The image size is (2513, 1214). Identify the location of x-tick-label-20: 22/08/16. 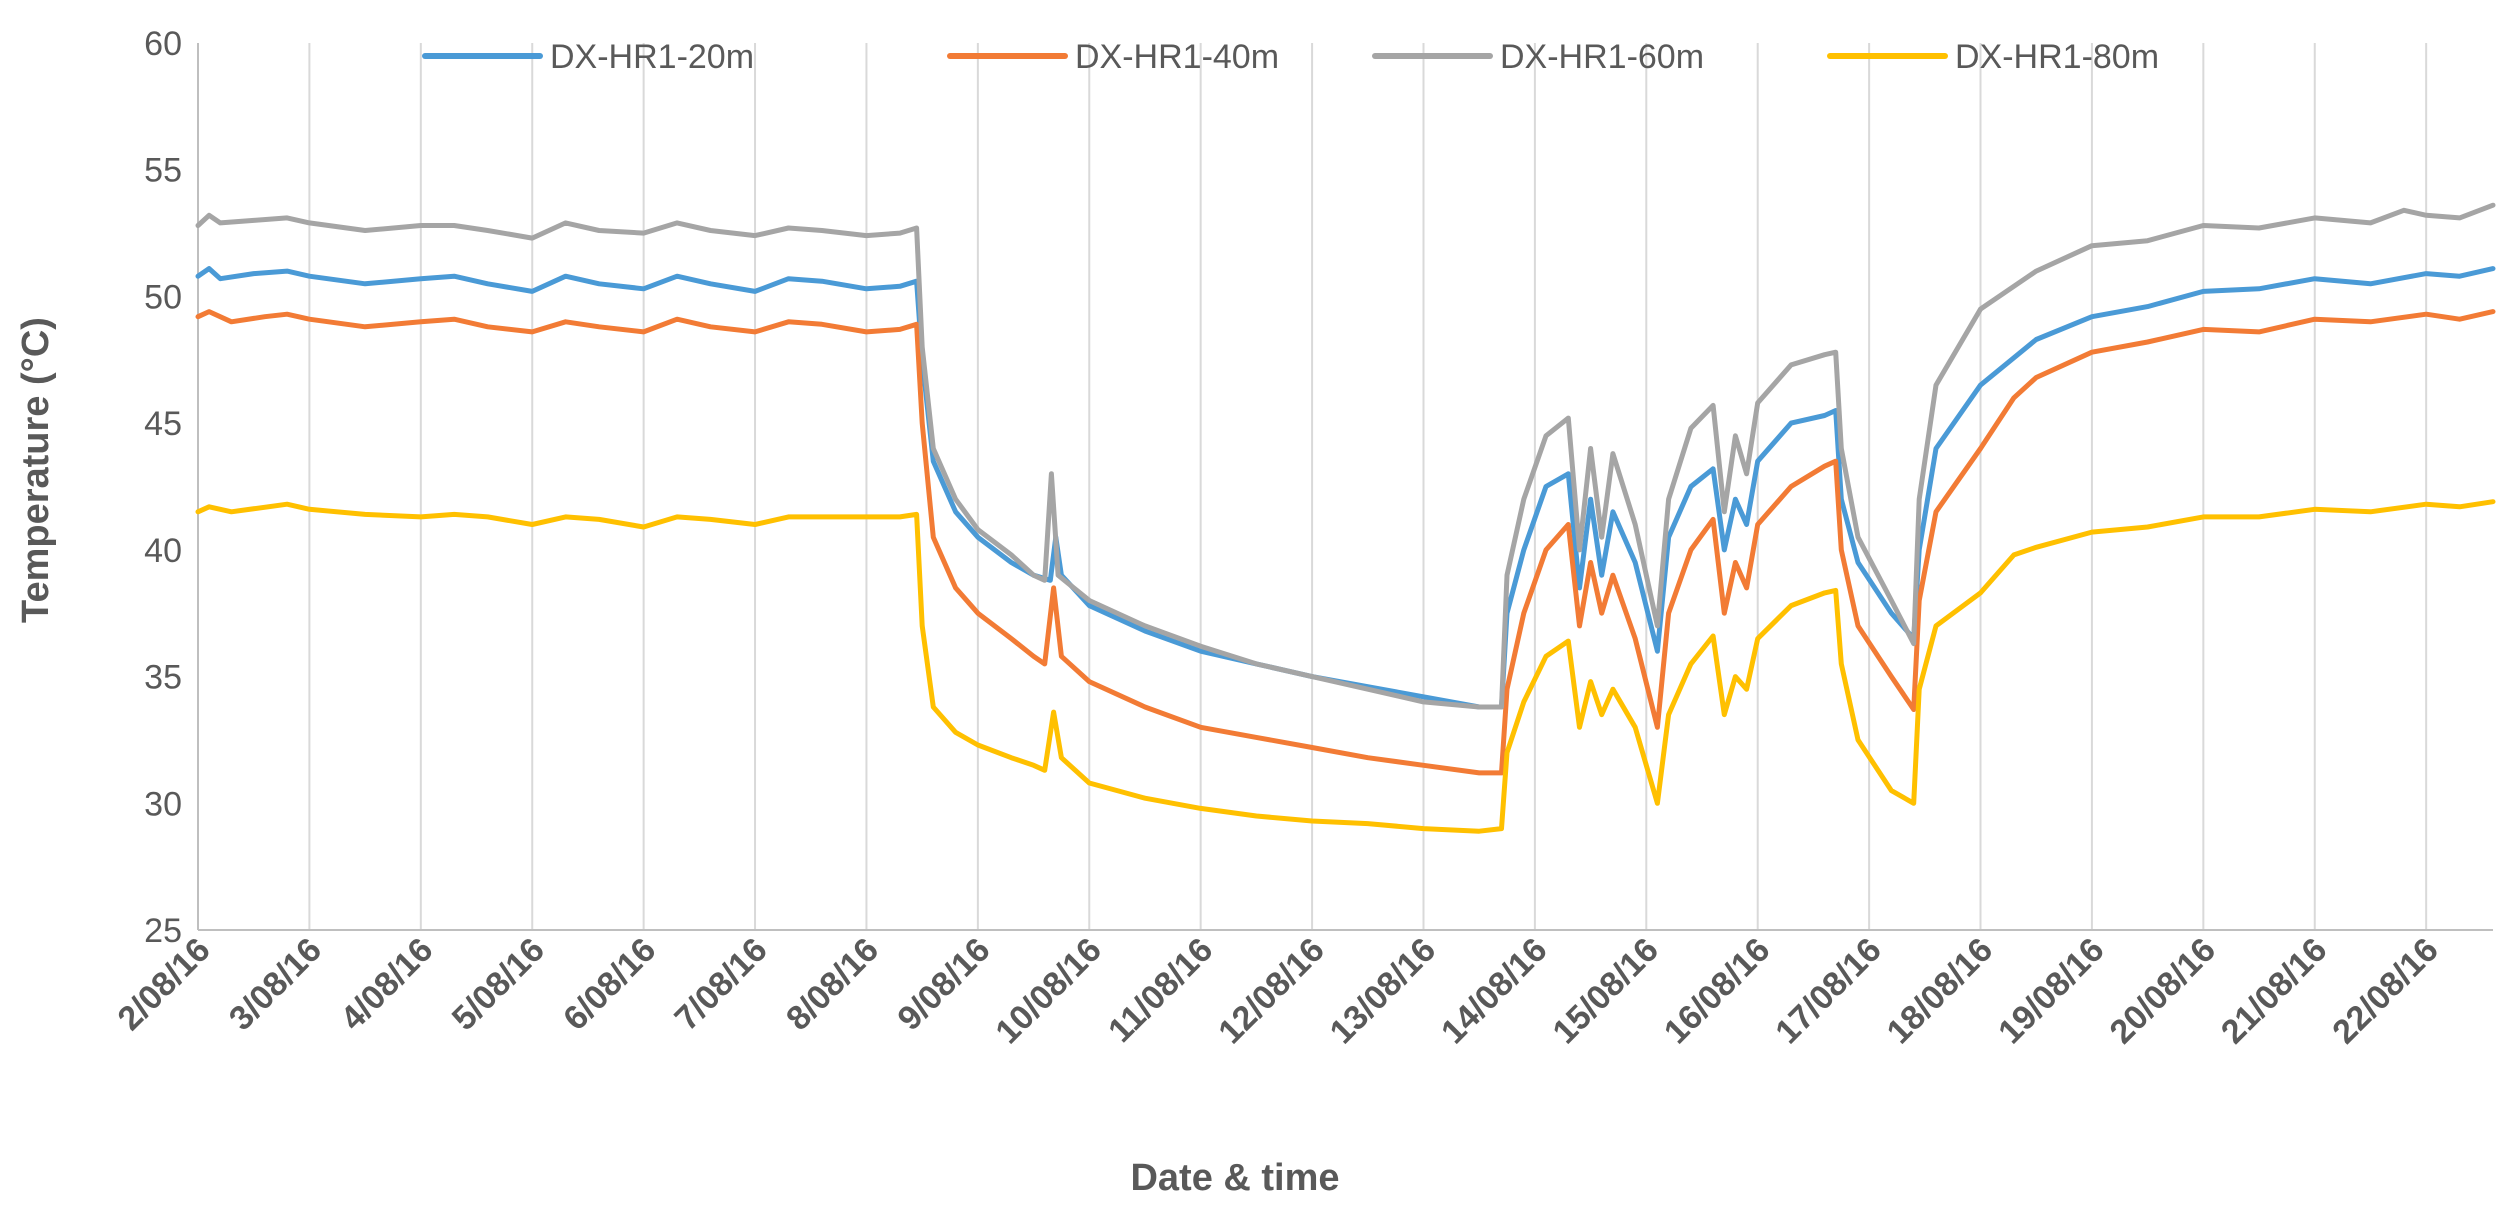
(2385, 991).